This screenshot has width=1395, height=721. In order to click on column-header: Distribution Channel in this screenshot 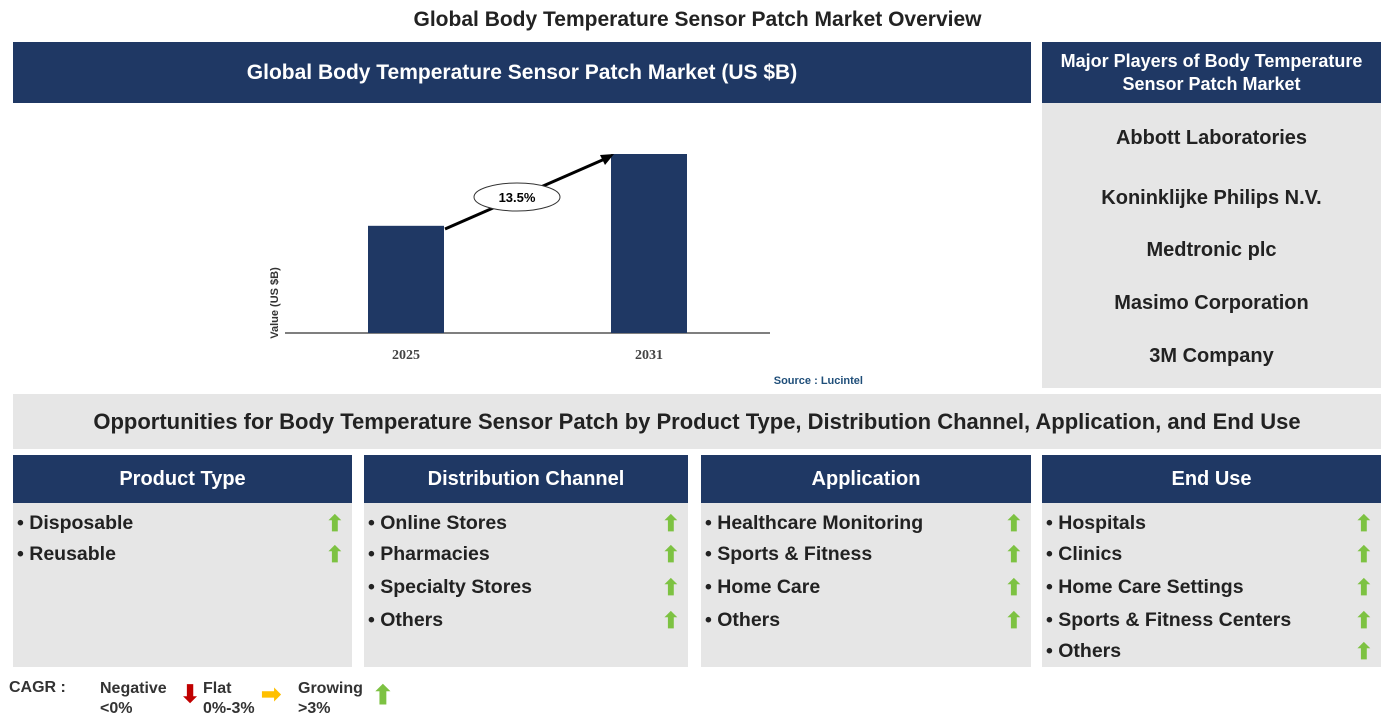, I will do `click(526, 479)`.